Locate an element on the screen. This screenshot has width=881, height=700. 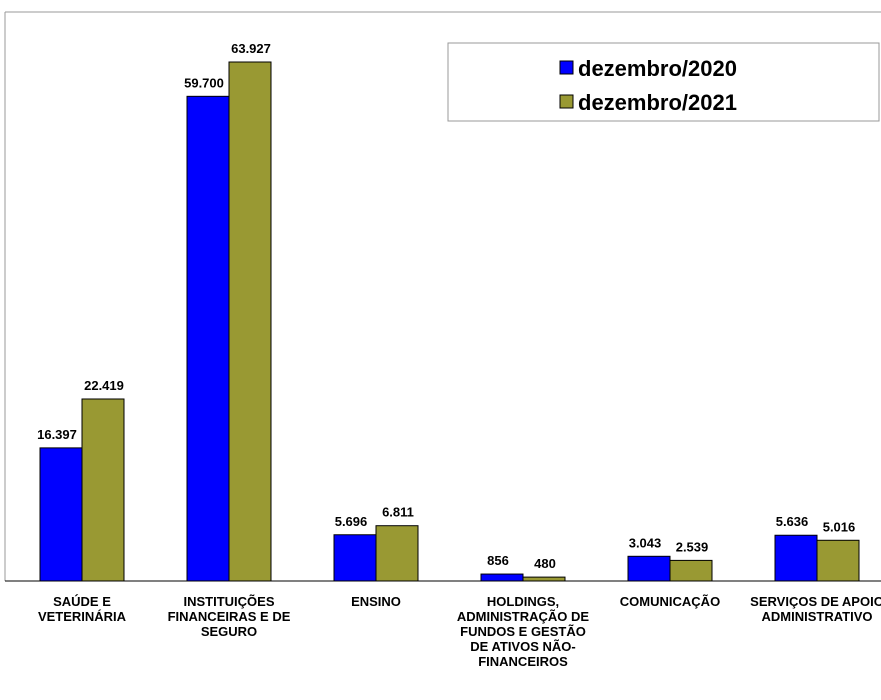
value-label: 480 is located at coordinates (545, 563).